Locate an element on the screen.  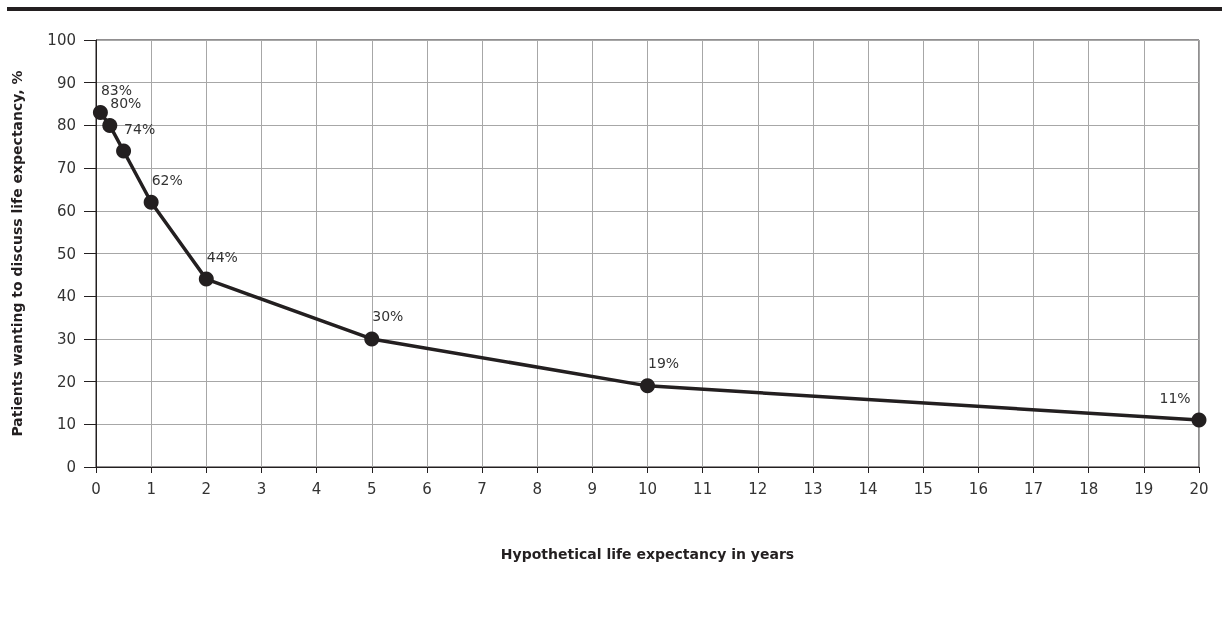
x-tick-label: 19 is located at coordinates (1144, 488).